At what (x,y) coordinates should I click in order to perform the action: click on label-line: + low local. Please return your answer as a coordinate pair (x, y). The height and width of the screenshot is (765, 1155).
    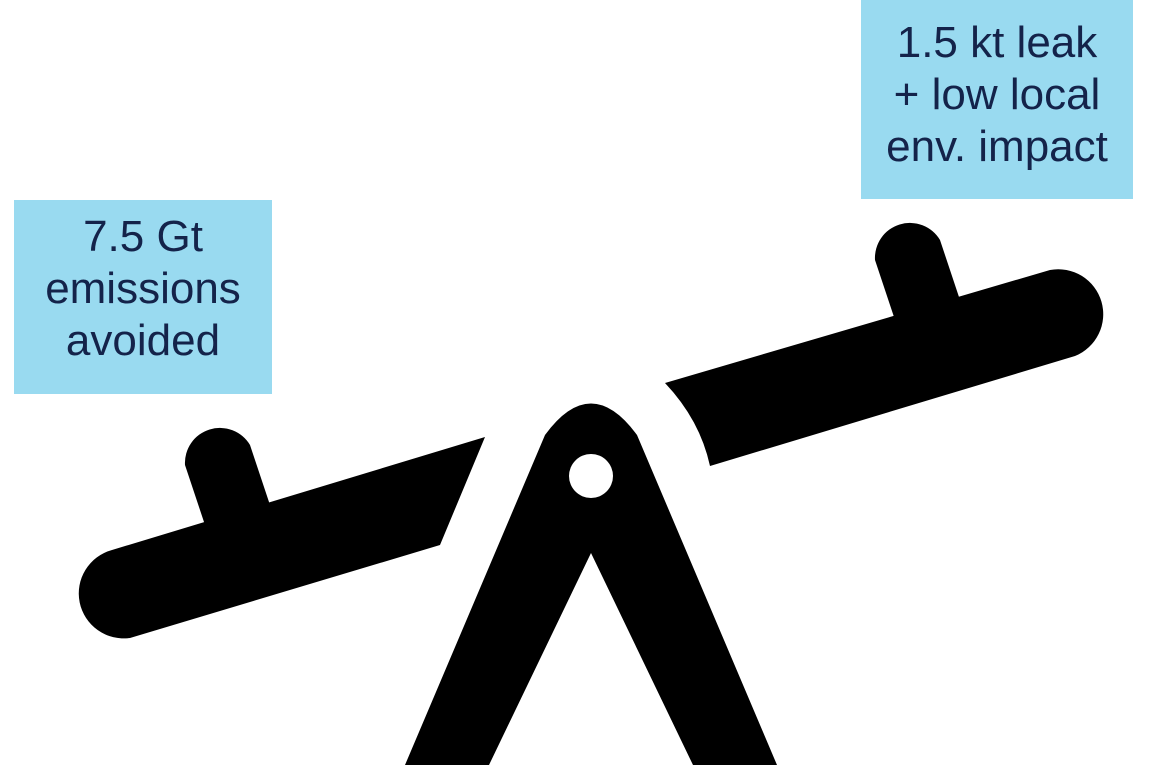
    Looking at the image, I should click on (997, 94).